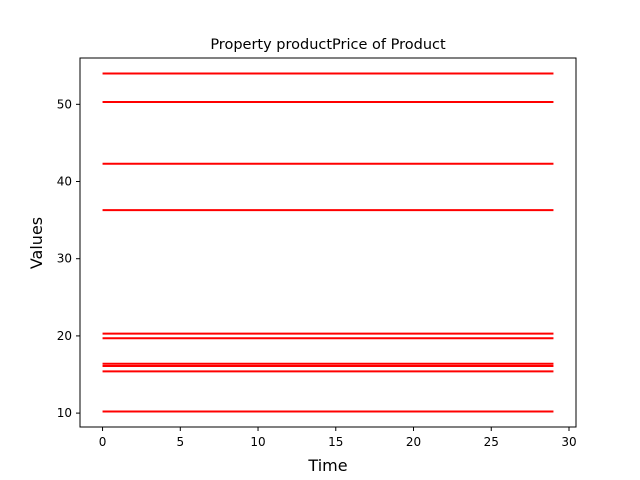 The width and height of the screenshot is (640, 480). I want to click on x-tick-label: 15, so click(335, 442).